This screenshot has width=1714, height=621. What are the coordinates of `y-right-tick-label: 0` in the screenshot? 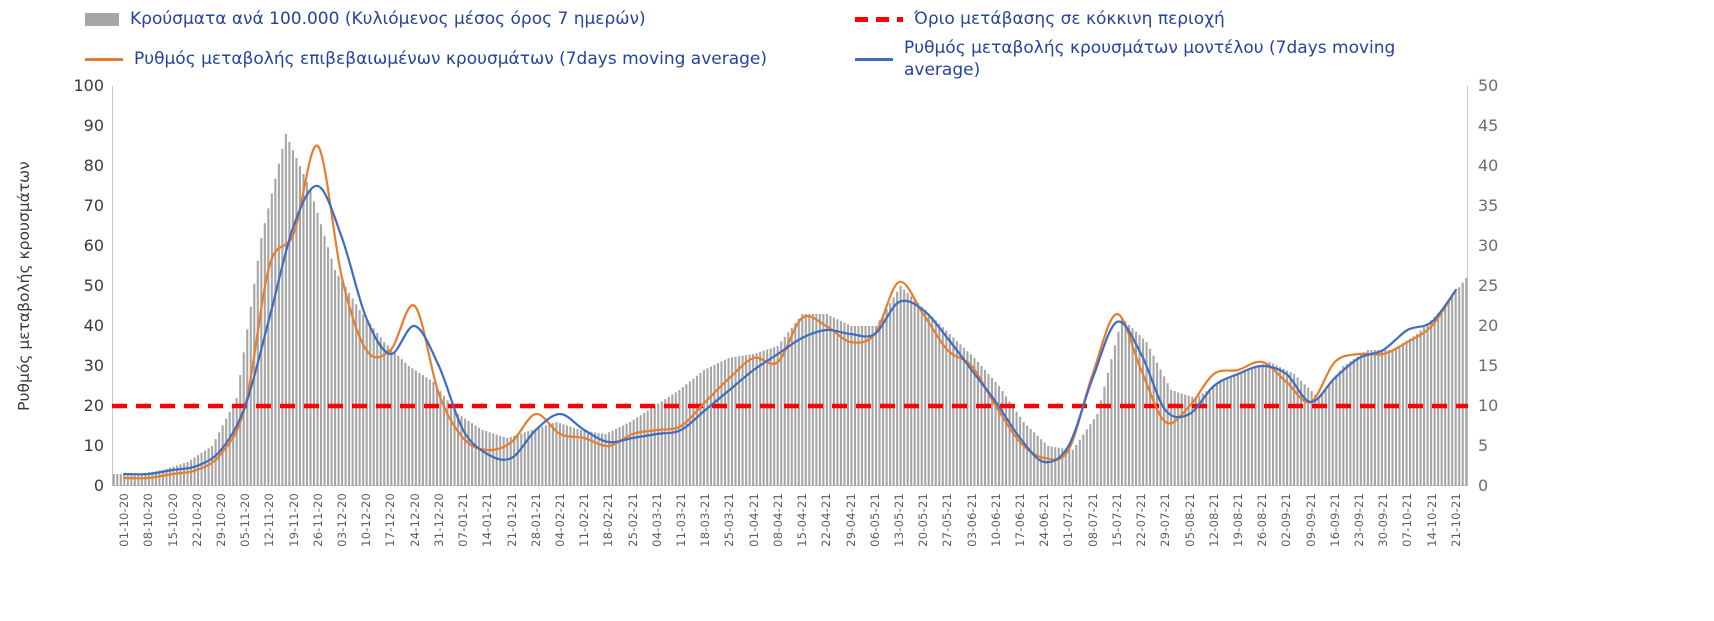 It's located at (1483, 485).